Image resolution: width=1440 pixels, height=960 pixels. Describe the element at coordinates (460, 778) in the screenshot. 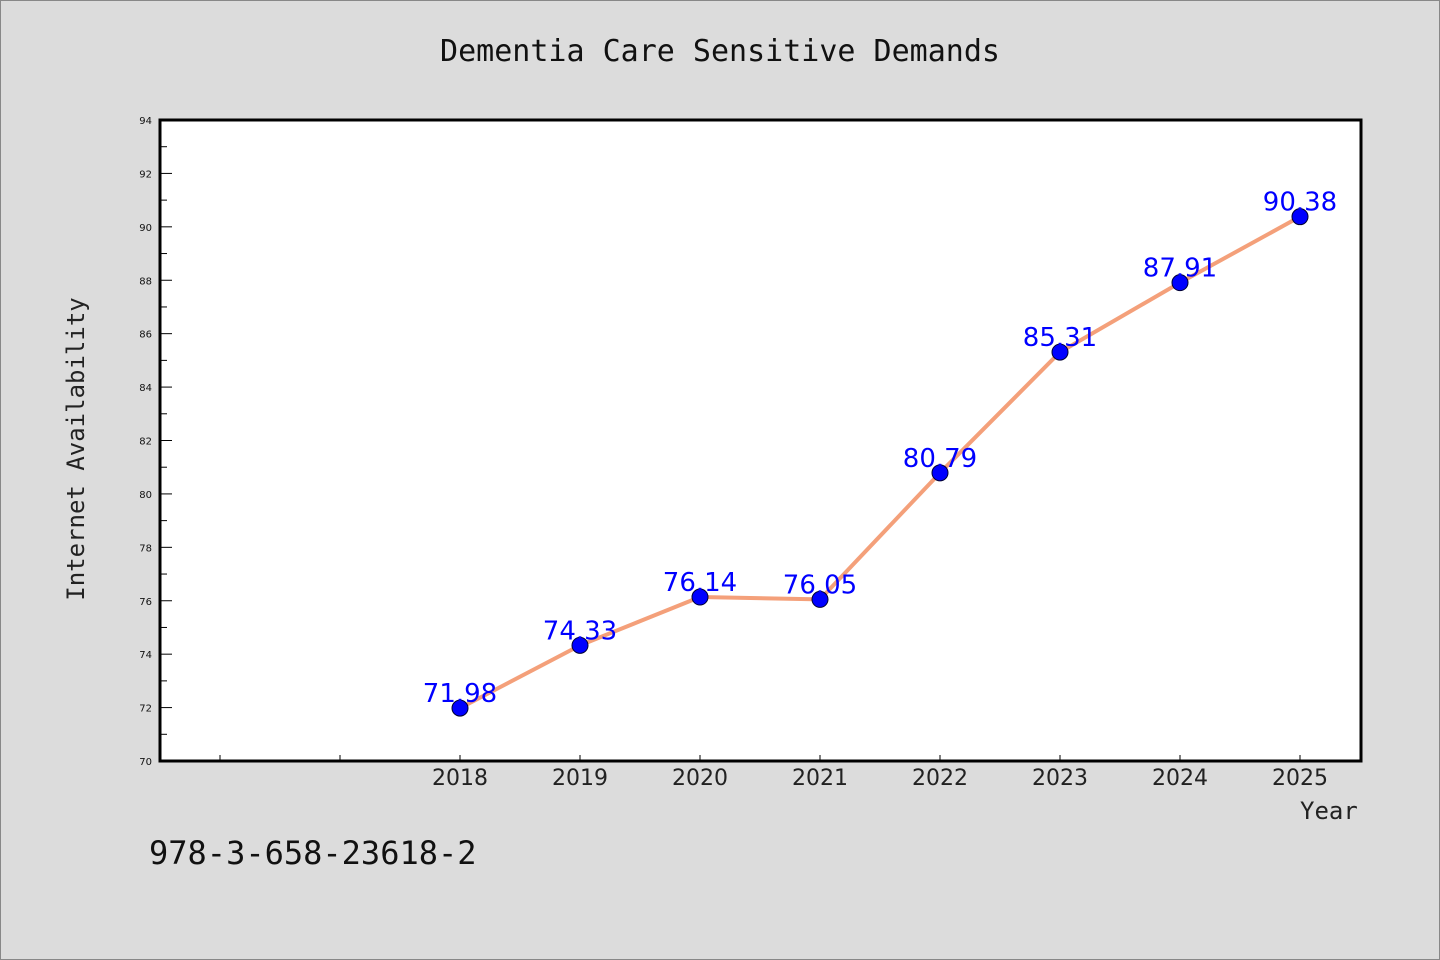

I see `x-tick-label: 2018` at that location.